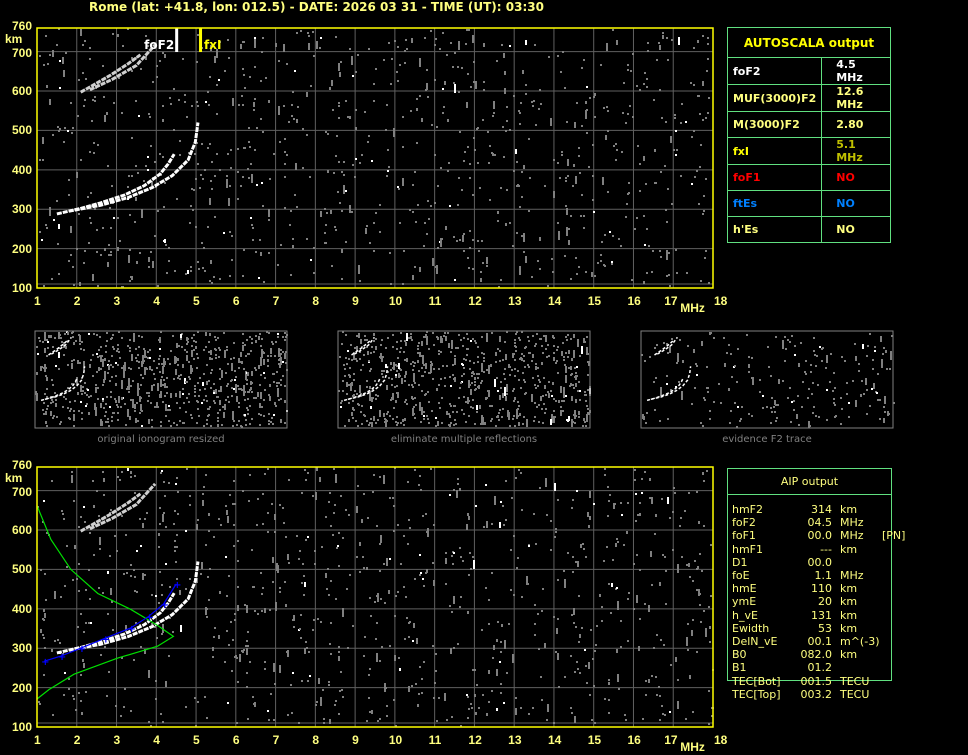 This screenshot has height=755, width=968. What do you see at coordinates (745, 615) in the screenshot?
I see `aip-name: h_vE` at bounding box center [745, 615].